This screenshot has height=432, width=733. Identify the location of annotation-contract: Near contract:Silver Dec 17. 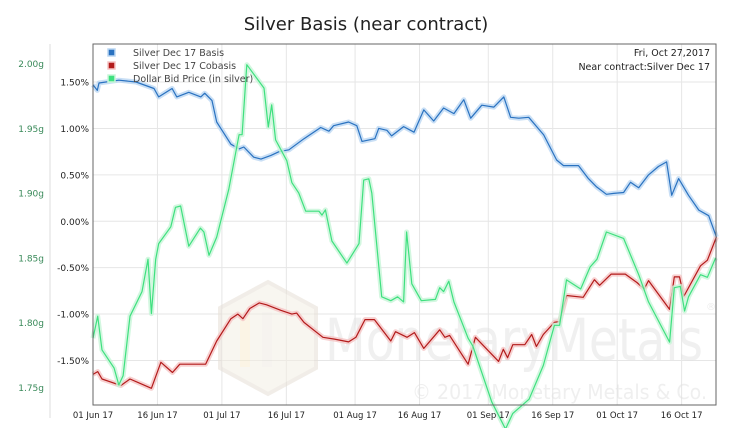
(644, 67).